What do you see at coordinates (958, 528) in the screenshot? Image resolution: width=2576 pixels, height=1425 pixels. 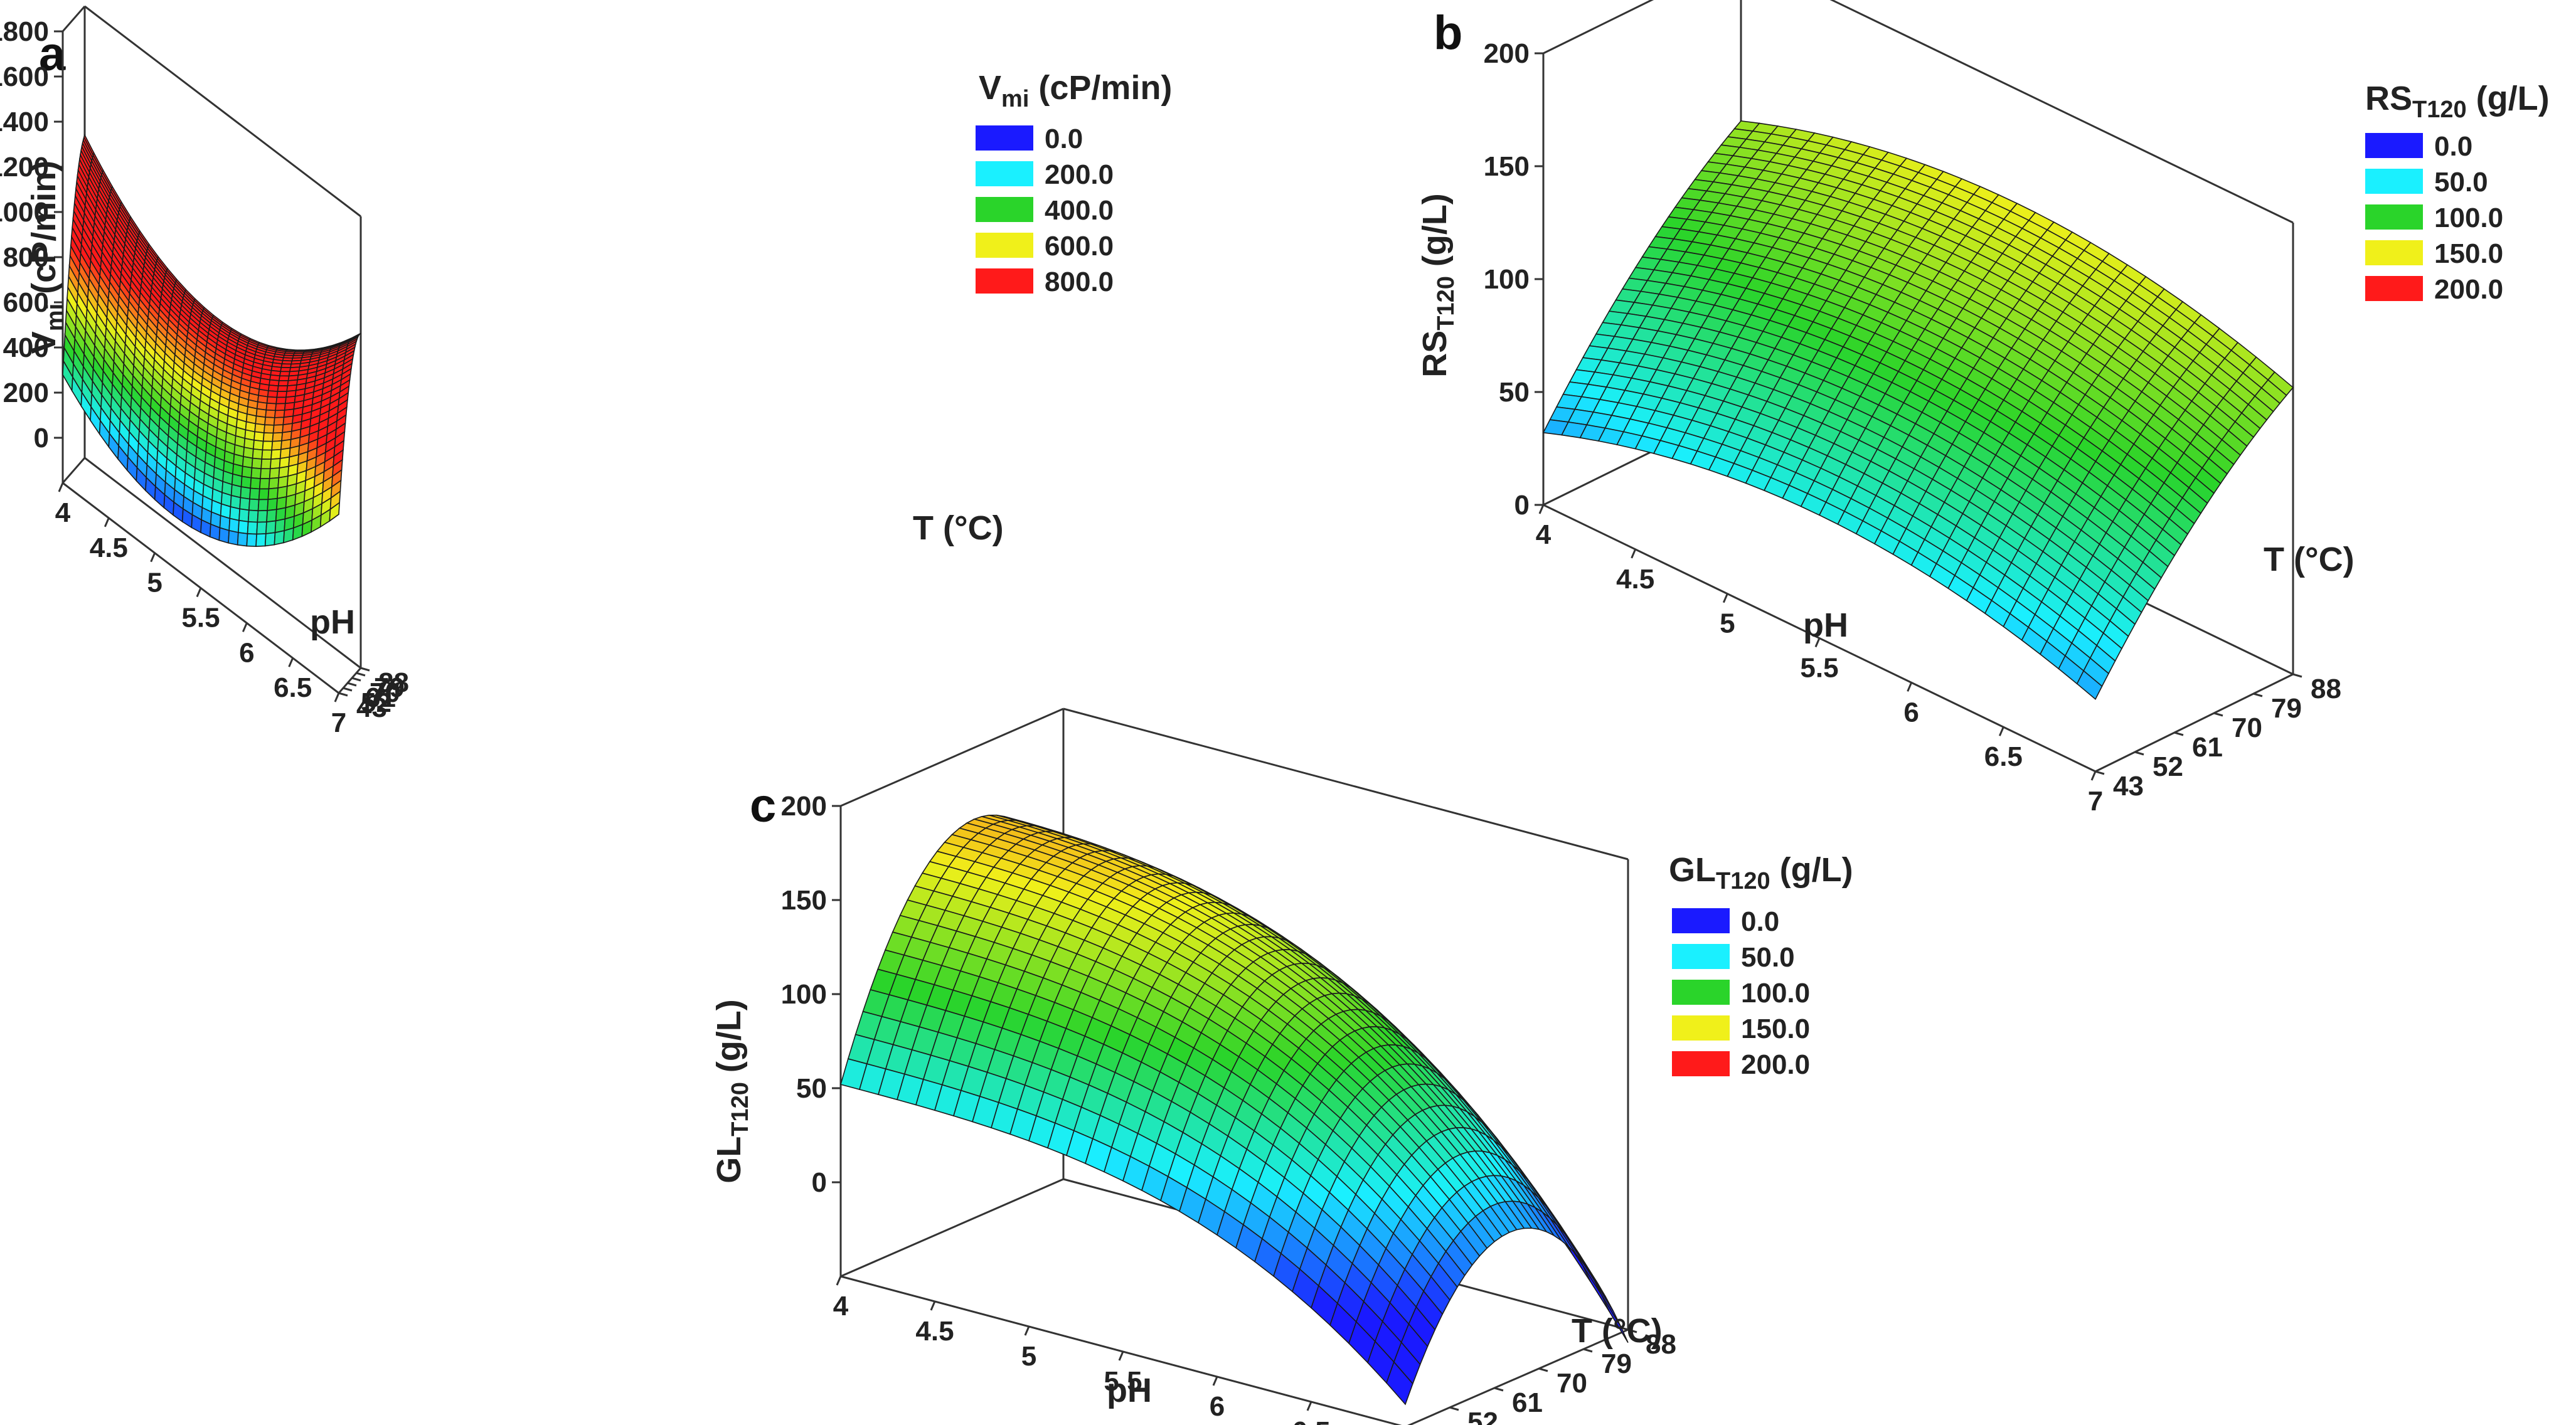 I see `y-axis-title-a: T (°C)` at bounding box center [958, 528].